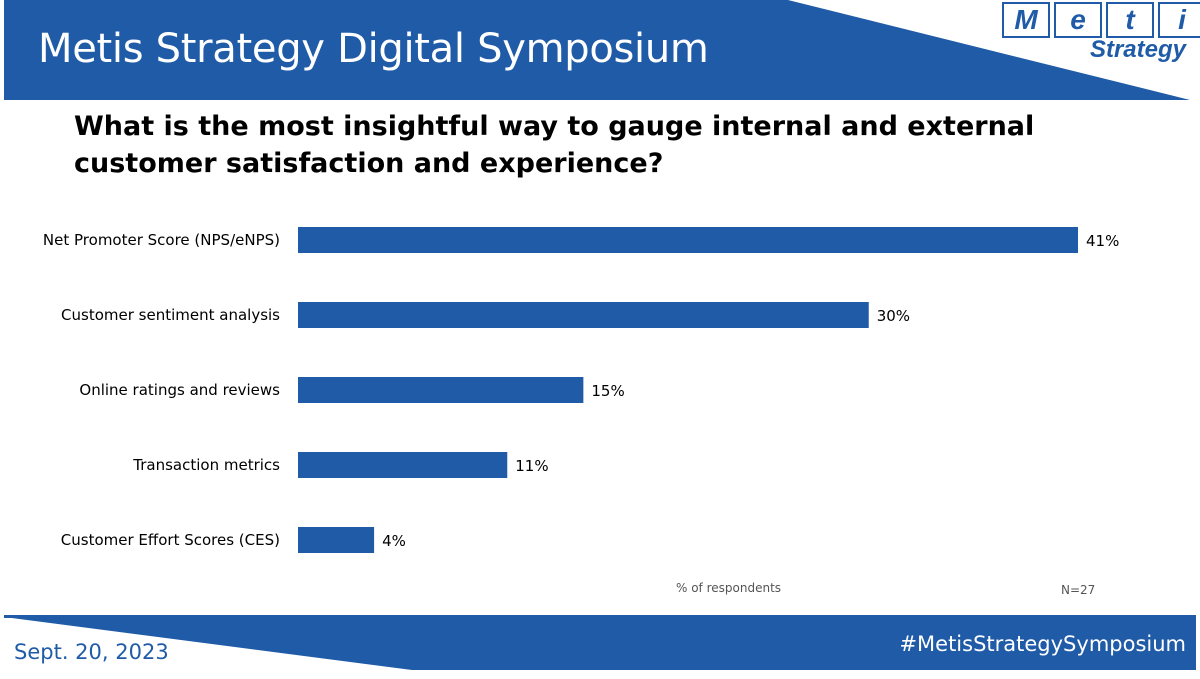 Image resolution: width=1200 pixels, height=679 pixels. I want to click on metis-strategy-logo: M e t i s Strategy, so click(1101, 34).